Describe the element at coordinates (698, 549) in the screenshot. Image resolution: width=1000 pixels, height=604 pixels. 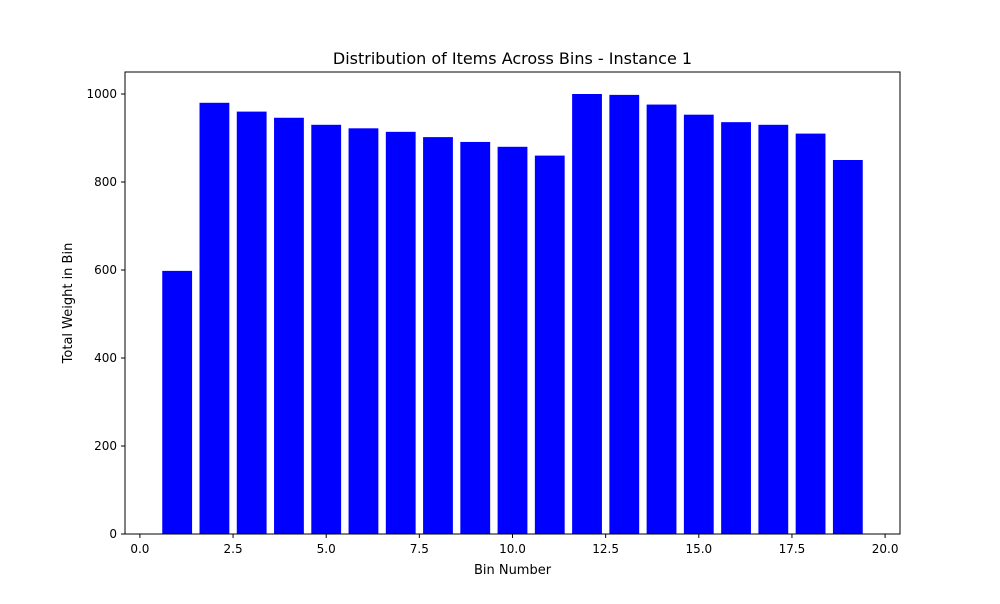
I see `x-tick-label: 15.0` at that location.